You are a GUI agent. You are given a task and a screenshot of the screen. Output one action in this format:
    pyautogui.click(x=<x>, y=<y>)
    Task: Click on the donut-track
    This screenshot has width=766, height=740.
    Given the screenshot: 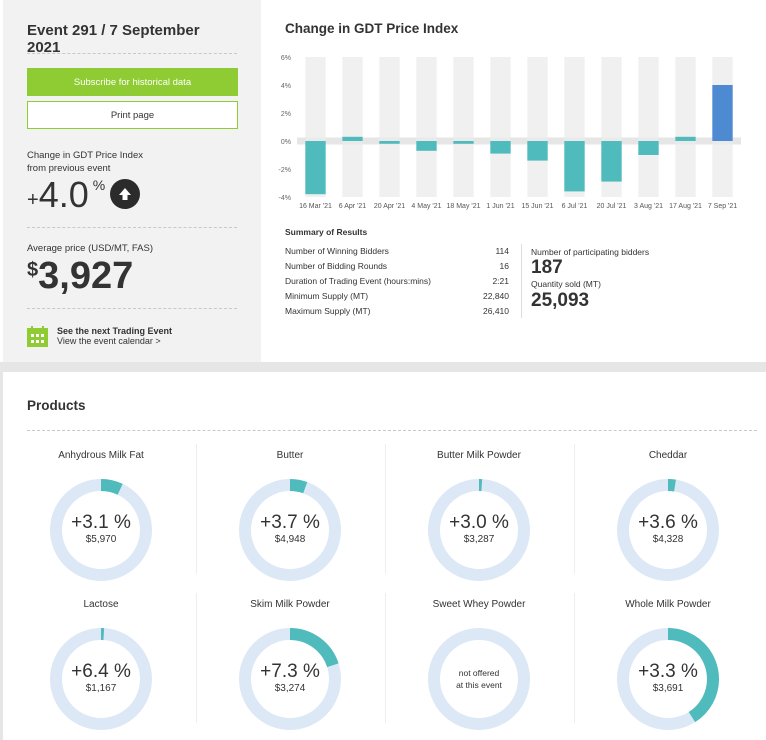 What is the action you would take?
    pyautogui.click(x=479, y=679)
    